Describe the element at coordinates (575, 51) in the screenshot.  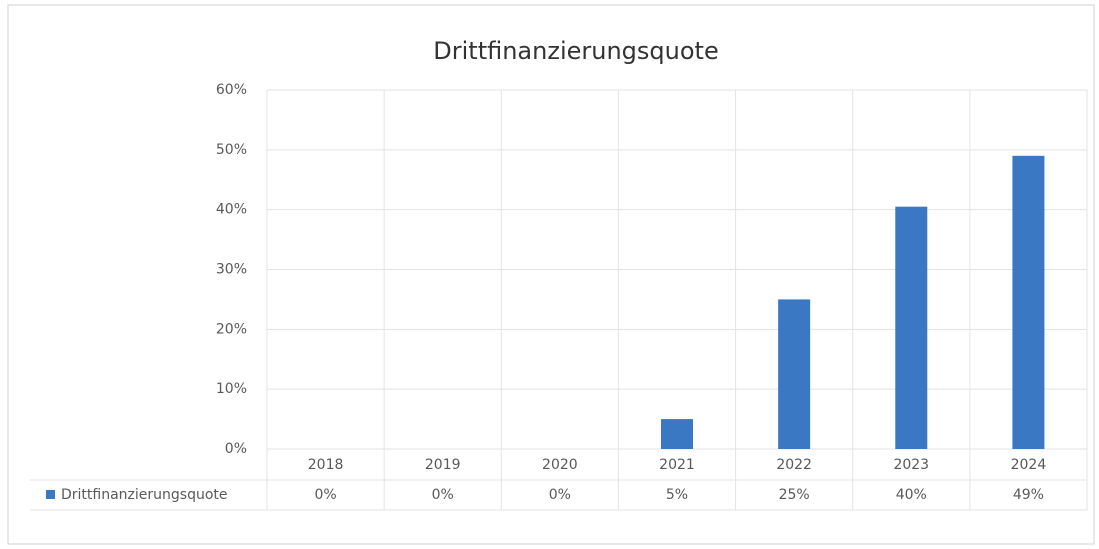
I see `chart-title: Drittfinanzierungsquote` at that location.